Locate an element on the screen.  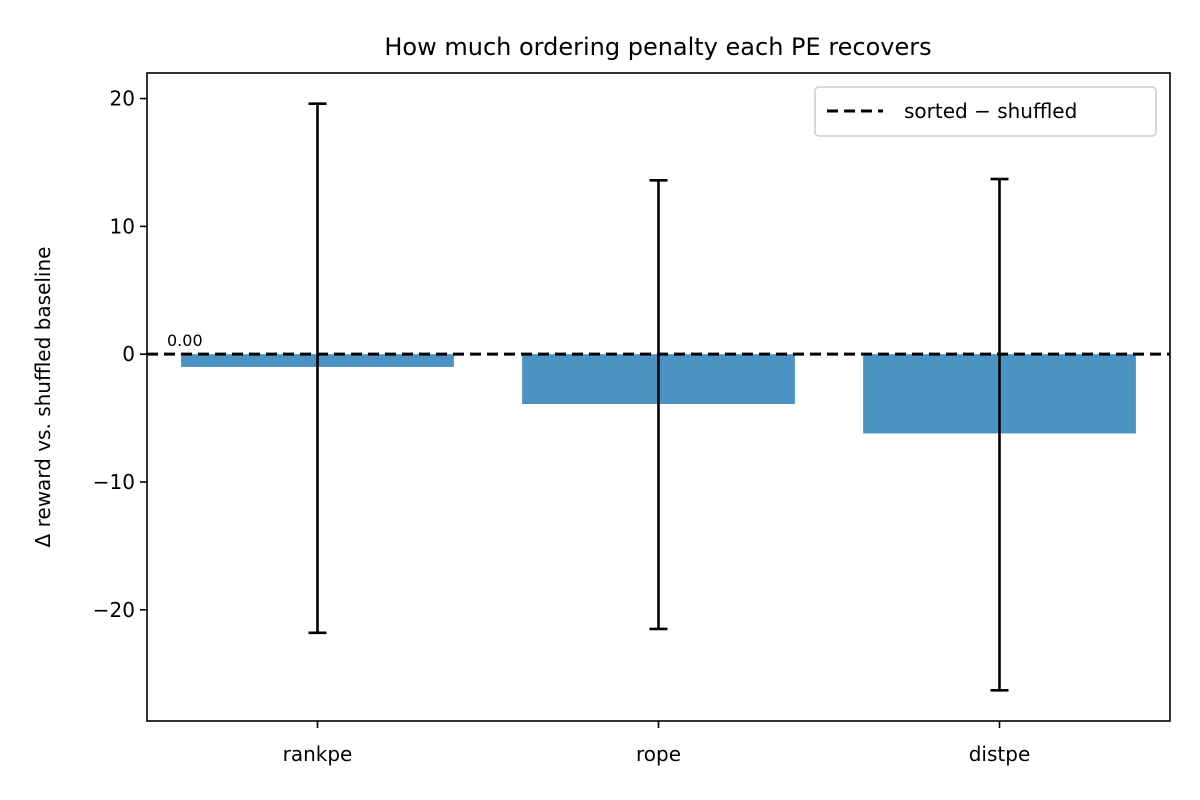
data-label: 0.00 is located at coordinates (185, 340).